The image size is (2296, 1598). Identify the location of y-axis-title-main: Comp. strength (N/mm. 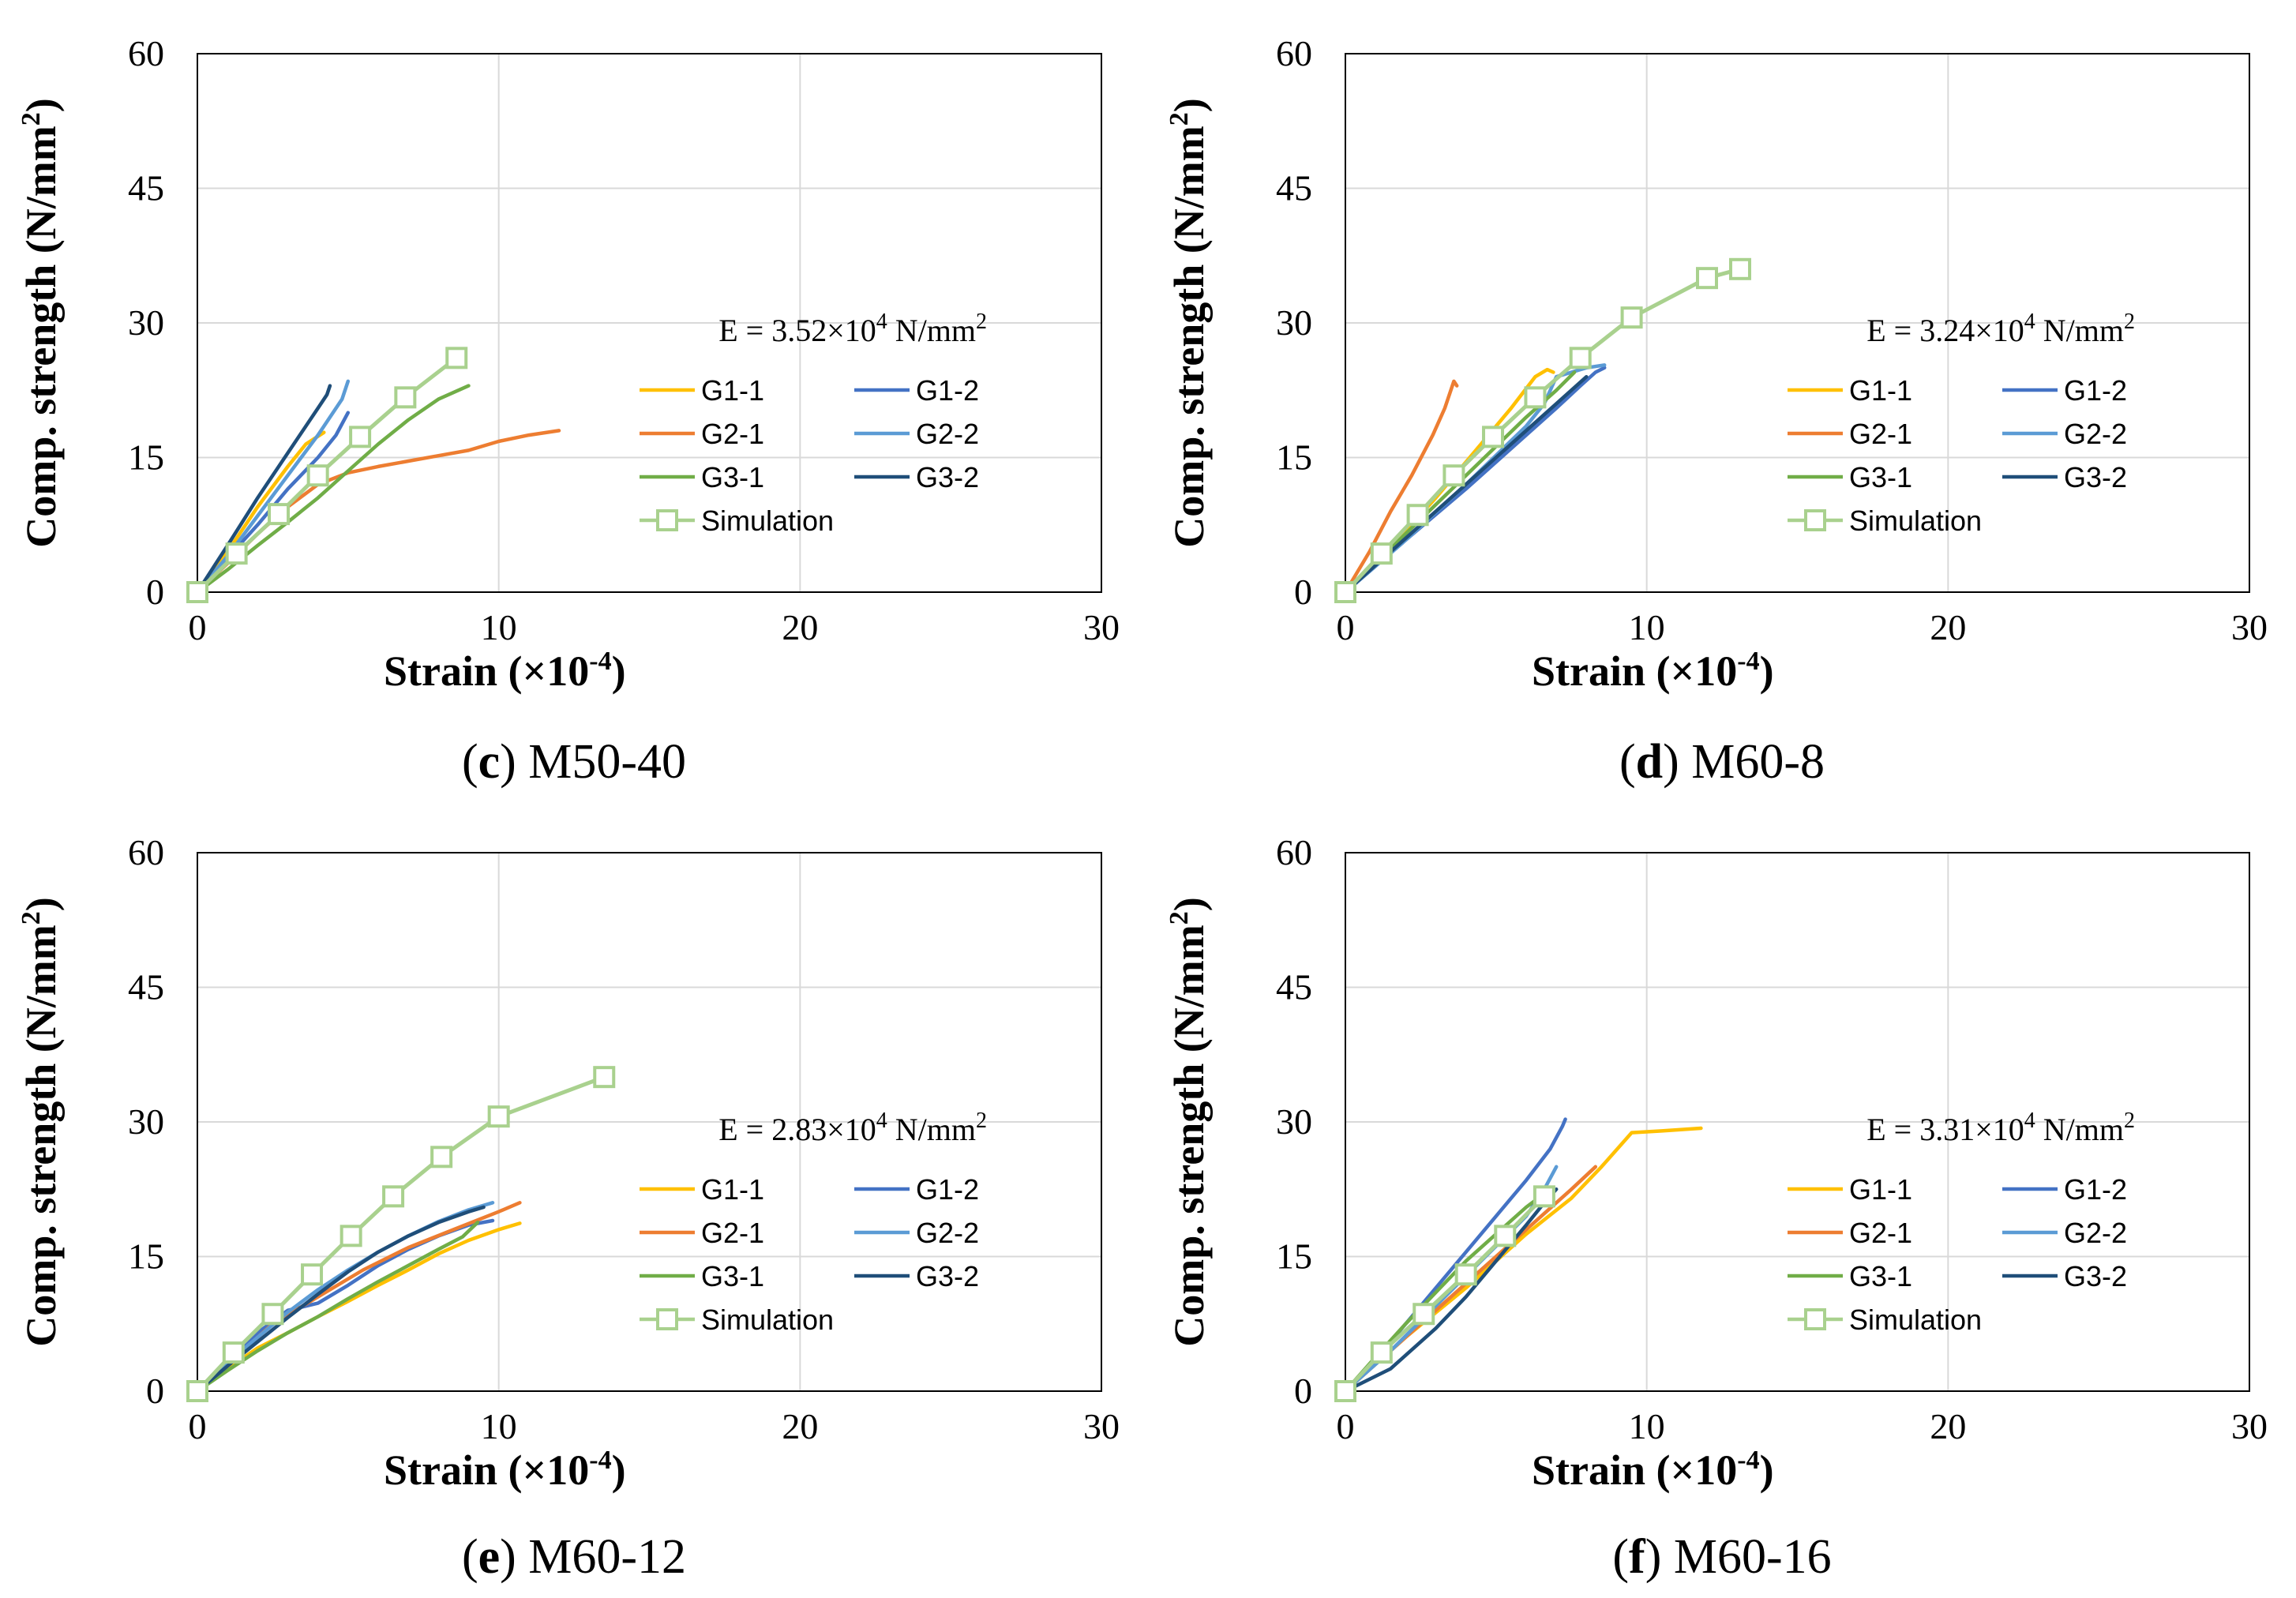
(1189, 336).